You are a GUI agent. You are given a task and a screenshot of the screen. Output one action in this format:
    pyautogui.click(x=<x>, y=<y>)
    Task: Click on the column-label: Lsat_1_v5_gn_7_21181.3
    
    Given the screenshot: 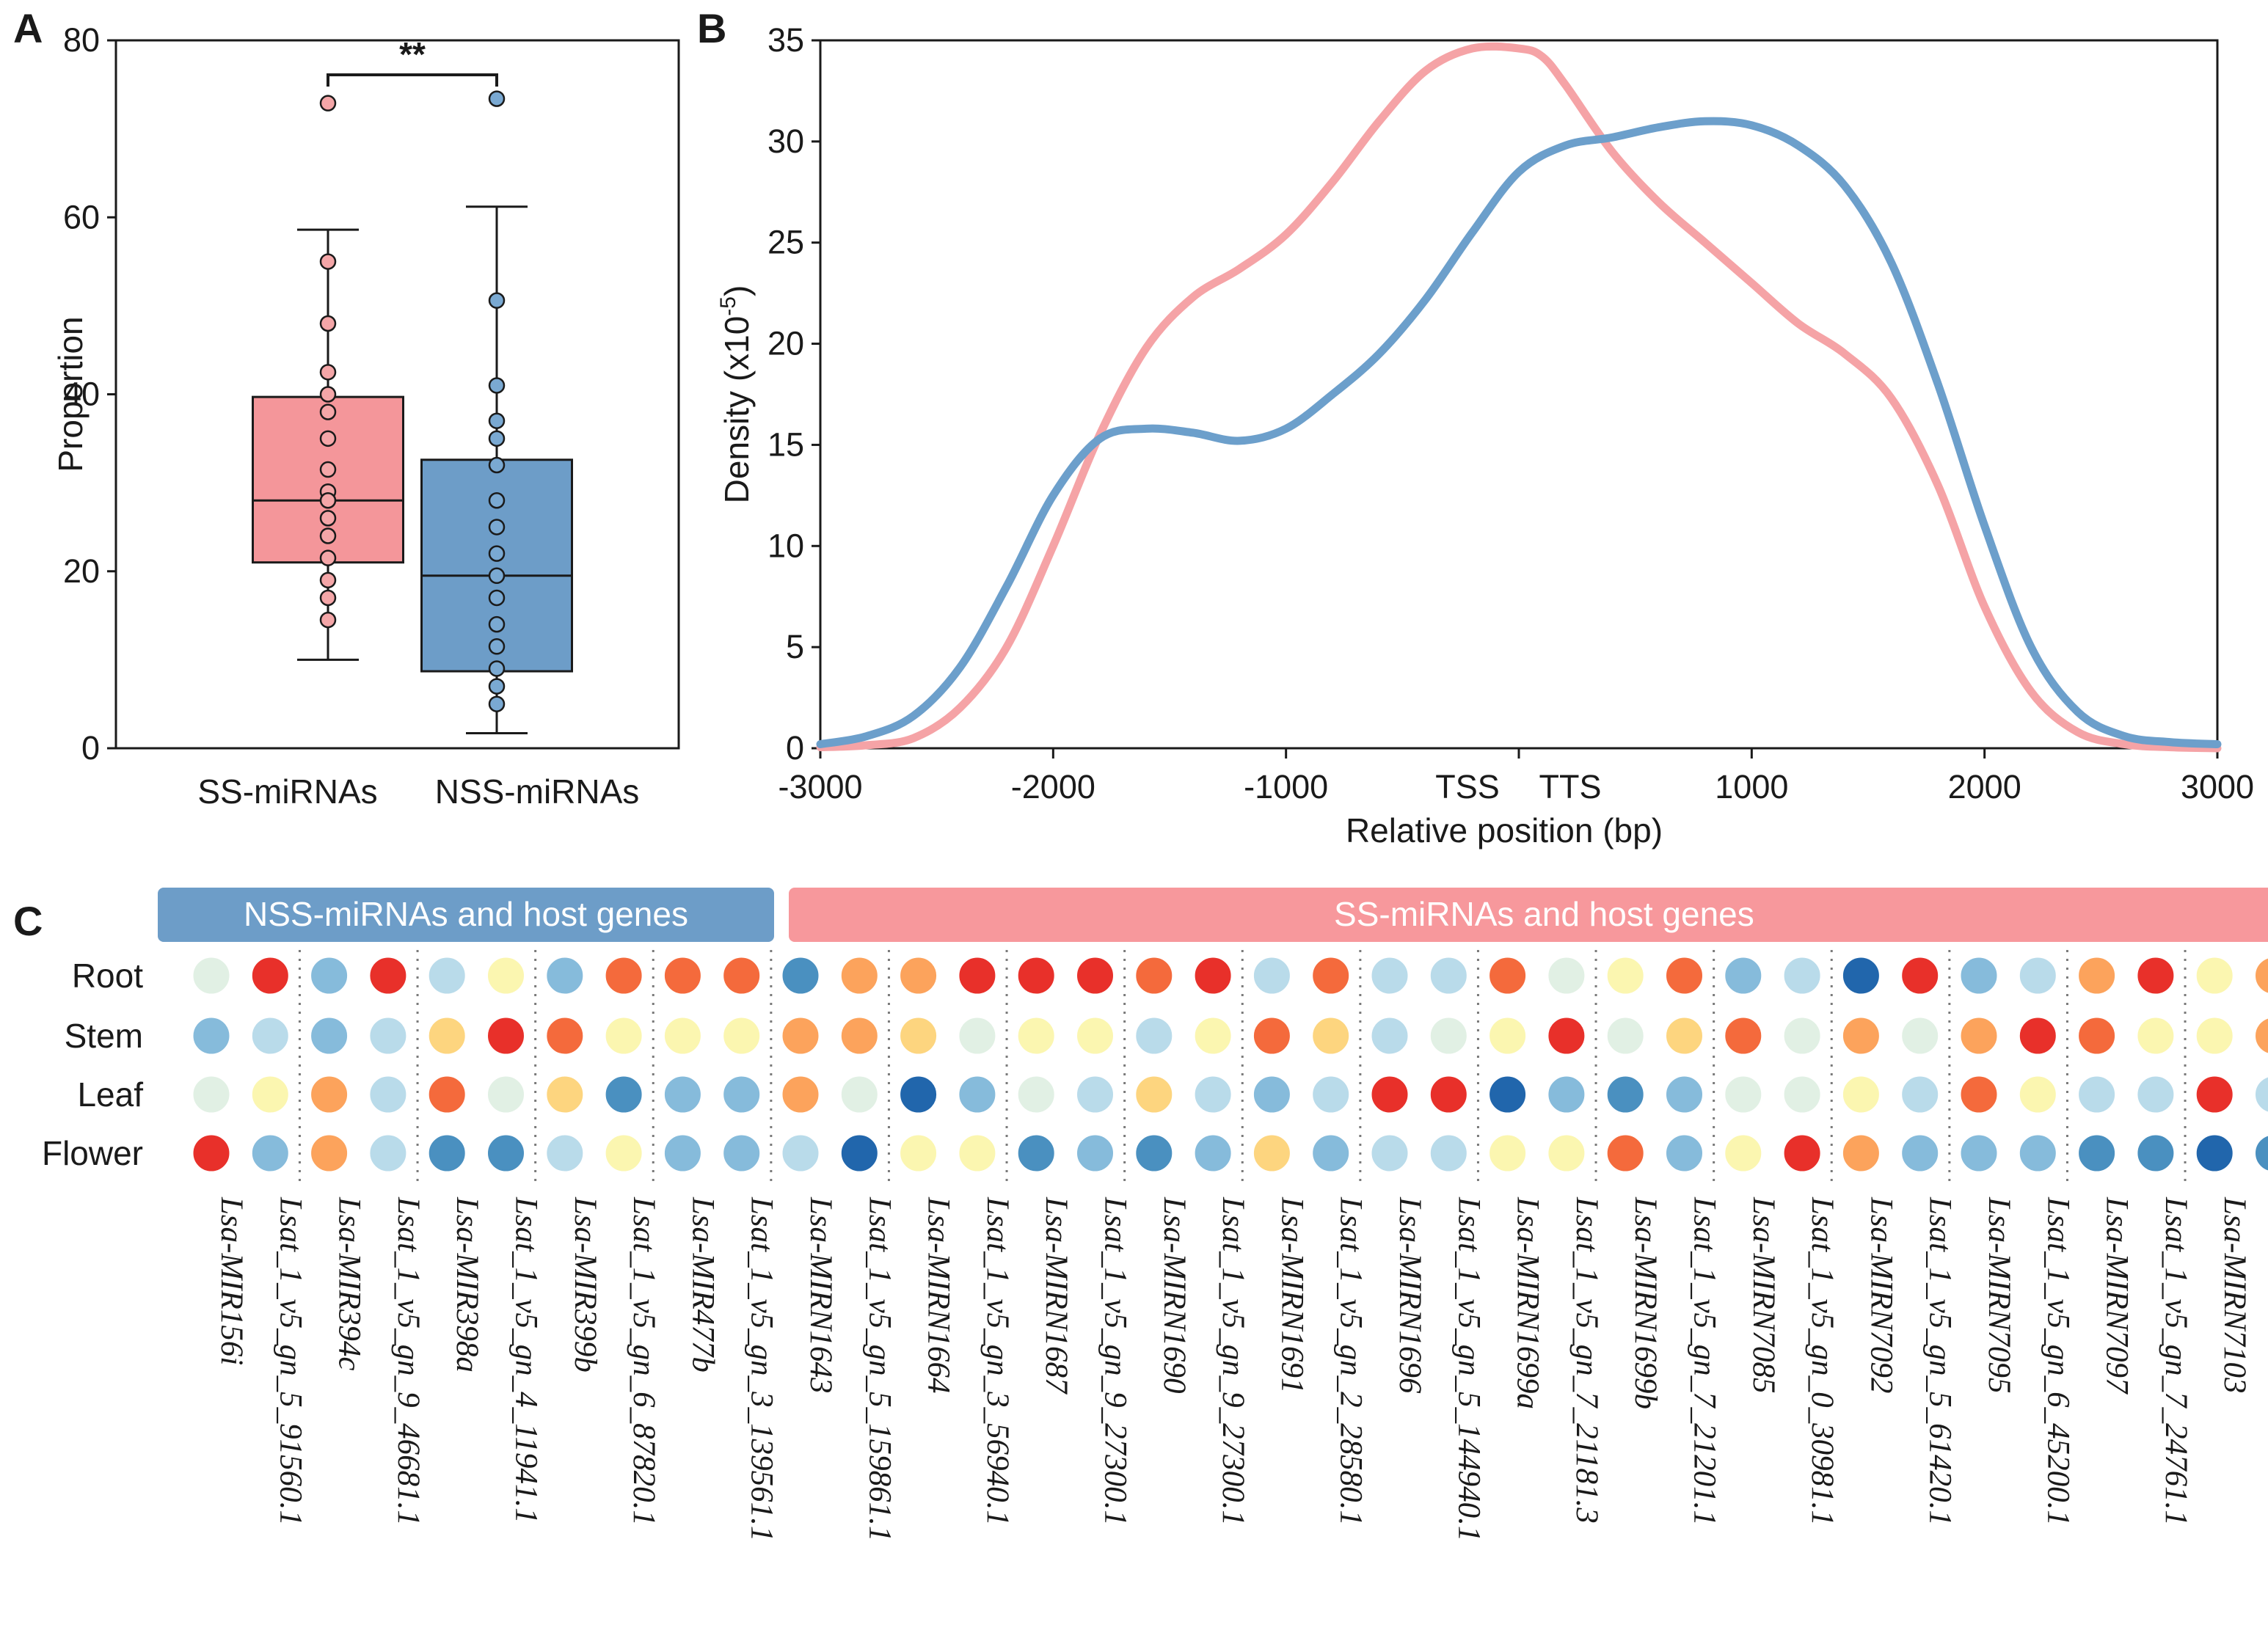 What is the action you would take?
    pyautogui.click(x=1587, y=1360)
    